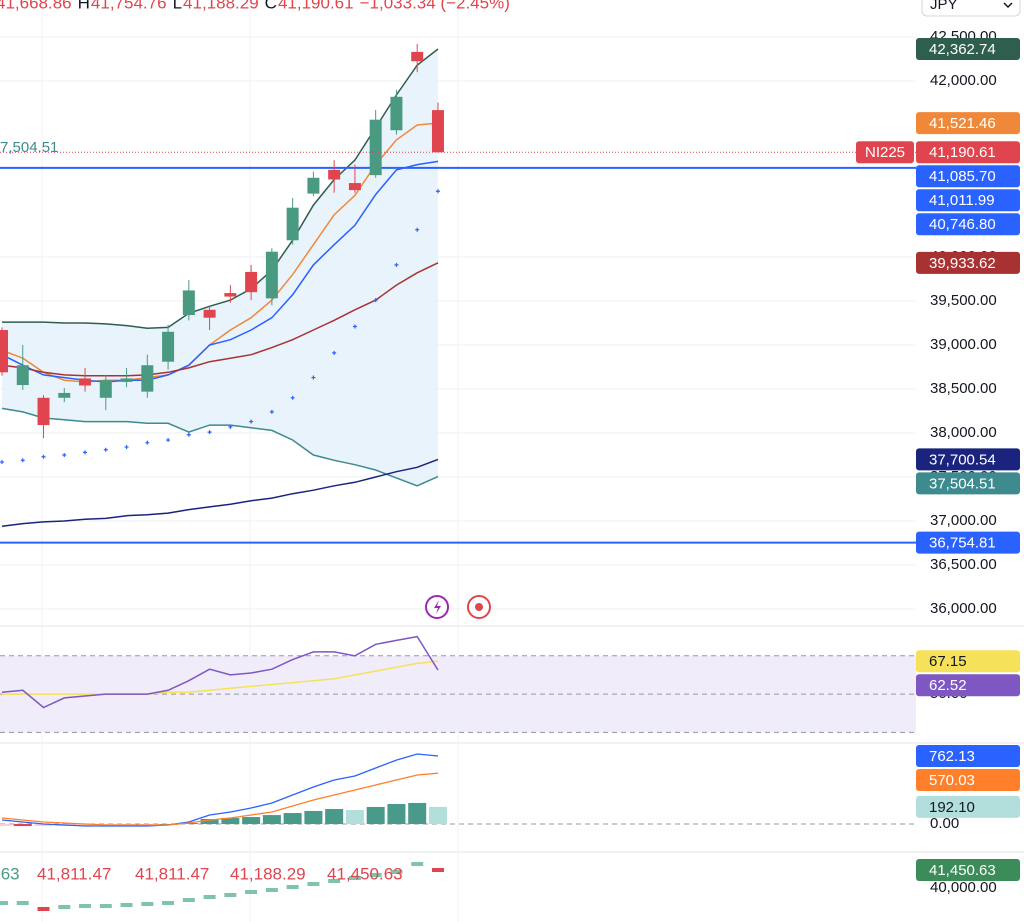 The height and width of the screenshot is (922, 1024). Describe the element at coordinates (963, 520) in the screenshot. I see `y-tick-label: 37,000.00` at that location.